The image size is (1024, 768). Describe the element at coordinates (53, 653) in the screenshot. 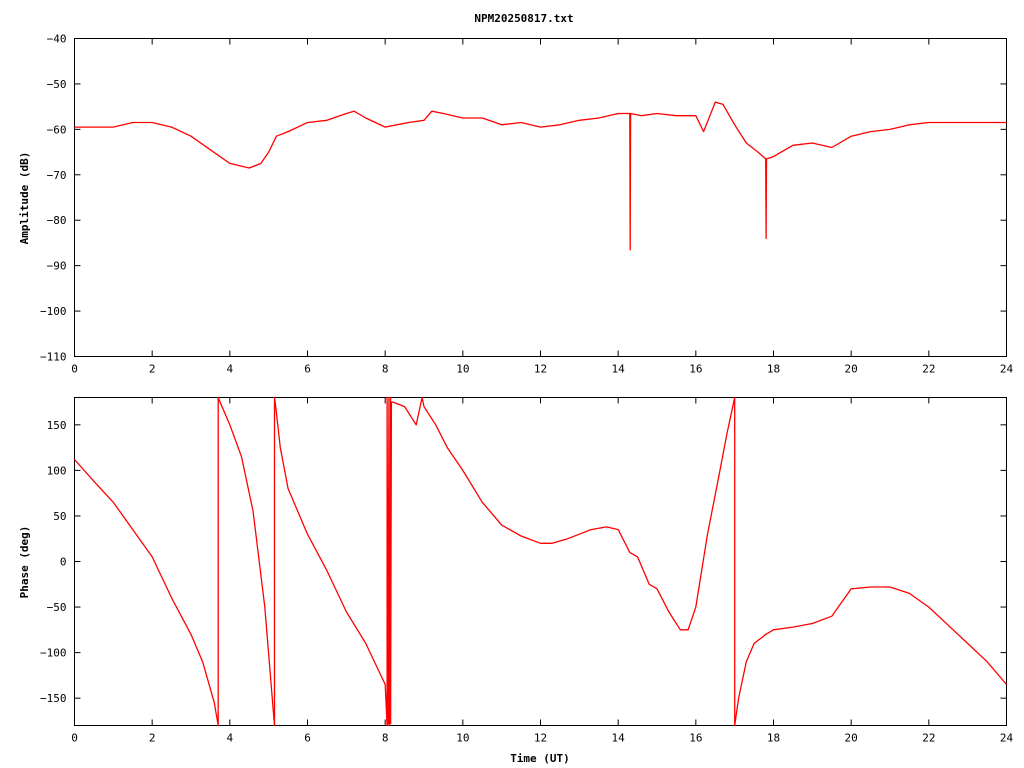

I see `phase-y-tick-label: −100` at that location.